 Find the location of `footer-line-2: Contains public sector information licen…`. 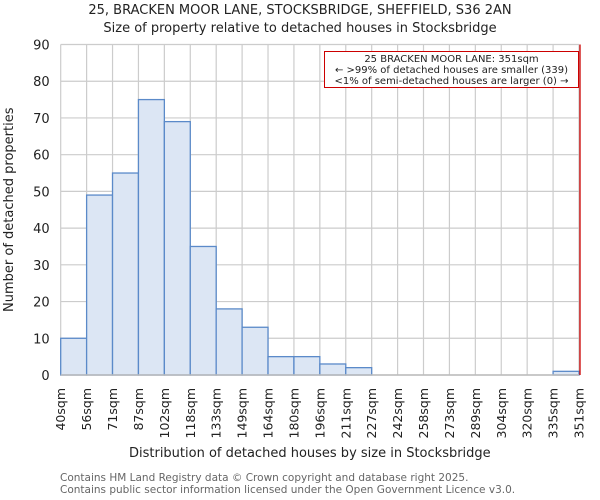

footer-line-2: Contains public sector information licen… is located at coordinates (288, 489).